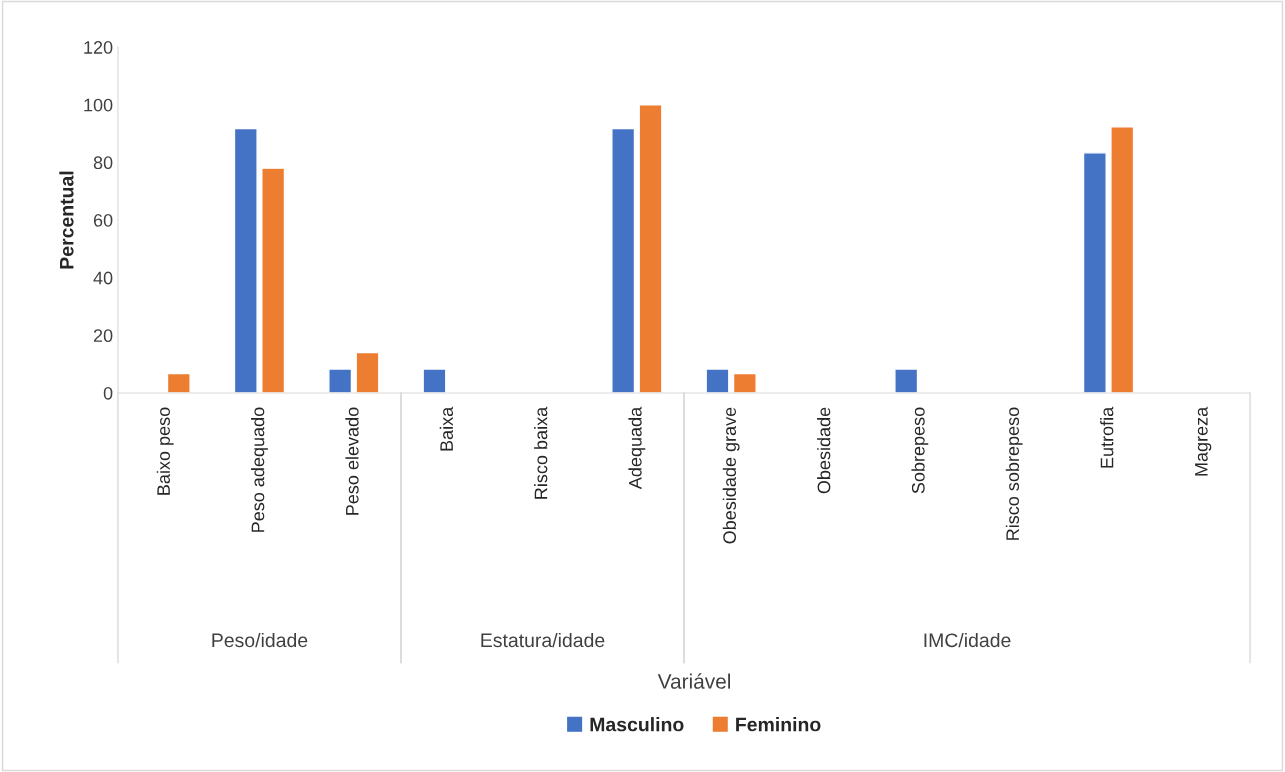  What do you see at coordinates (637, 724) in the screenshot?
I see `legend-label: Masculino` at bounding box center [637, 724].